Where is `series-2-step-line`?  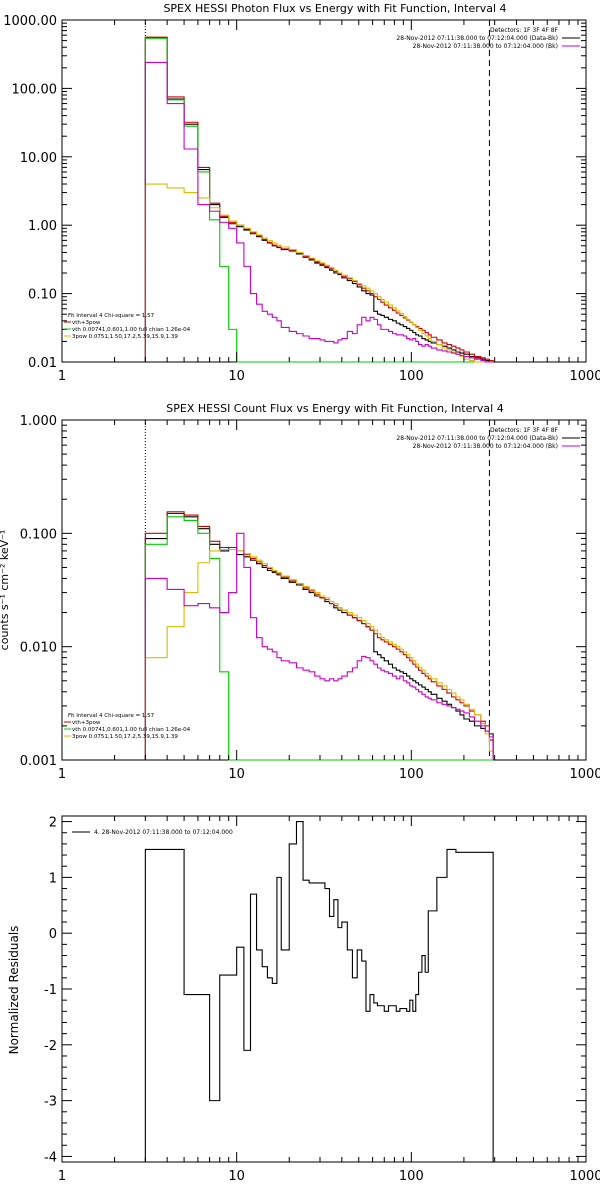 series-2-step-line is located at coordinates (319, 638).